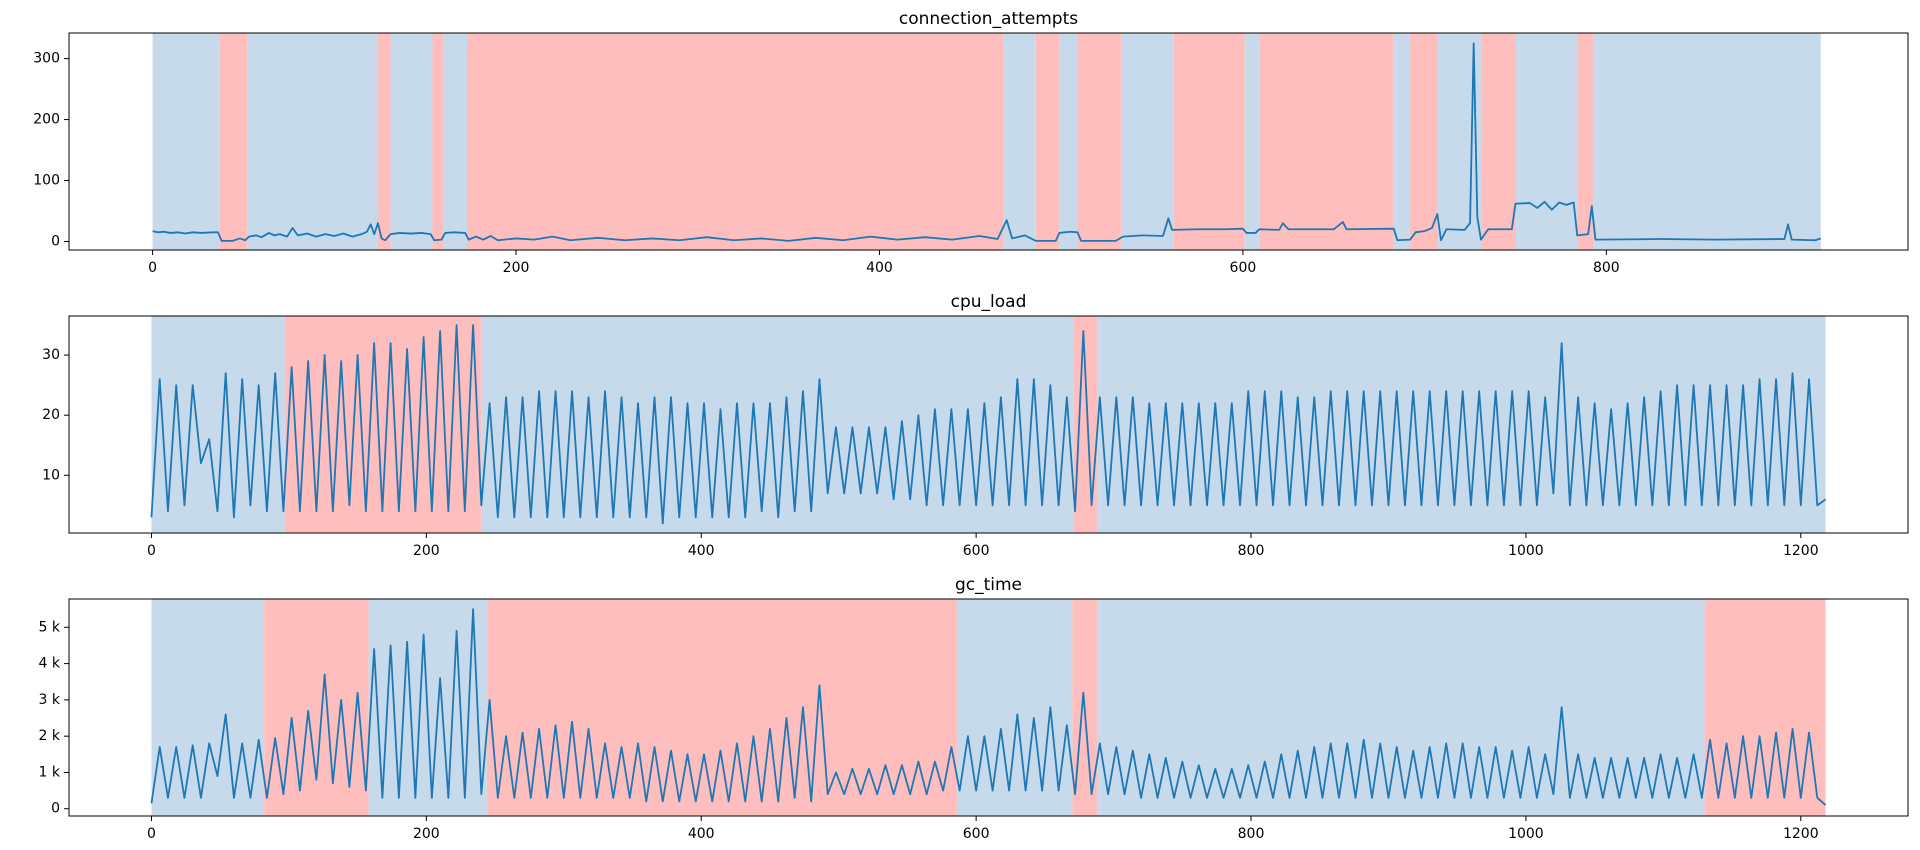  I want to click on chart-title: connection_attempts, so click(988, 19).